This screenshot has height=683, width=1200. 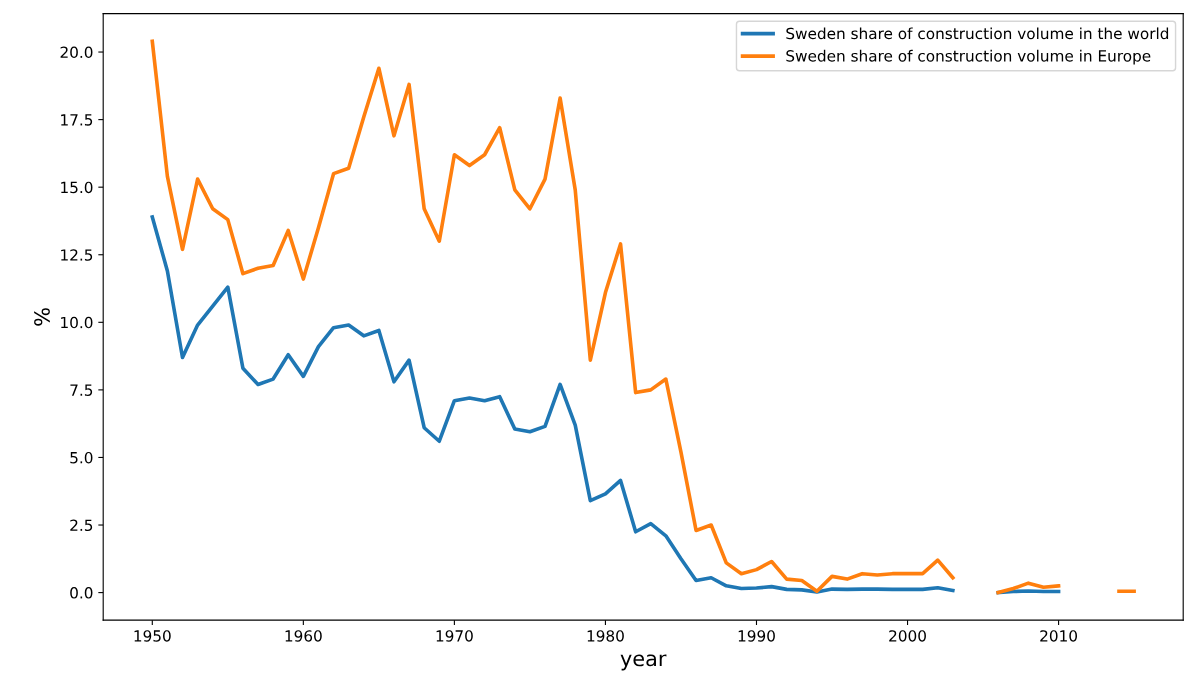 What do you see at coordinates (77, 255) in the screenshot?
I see `y-tick-label: 12.5` at bounding box center [77, 255].